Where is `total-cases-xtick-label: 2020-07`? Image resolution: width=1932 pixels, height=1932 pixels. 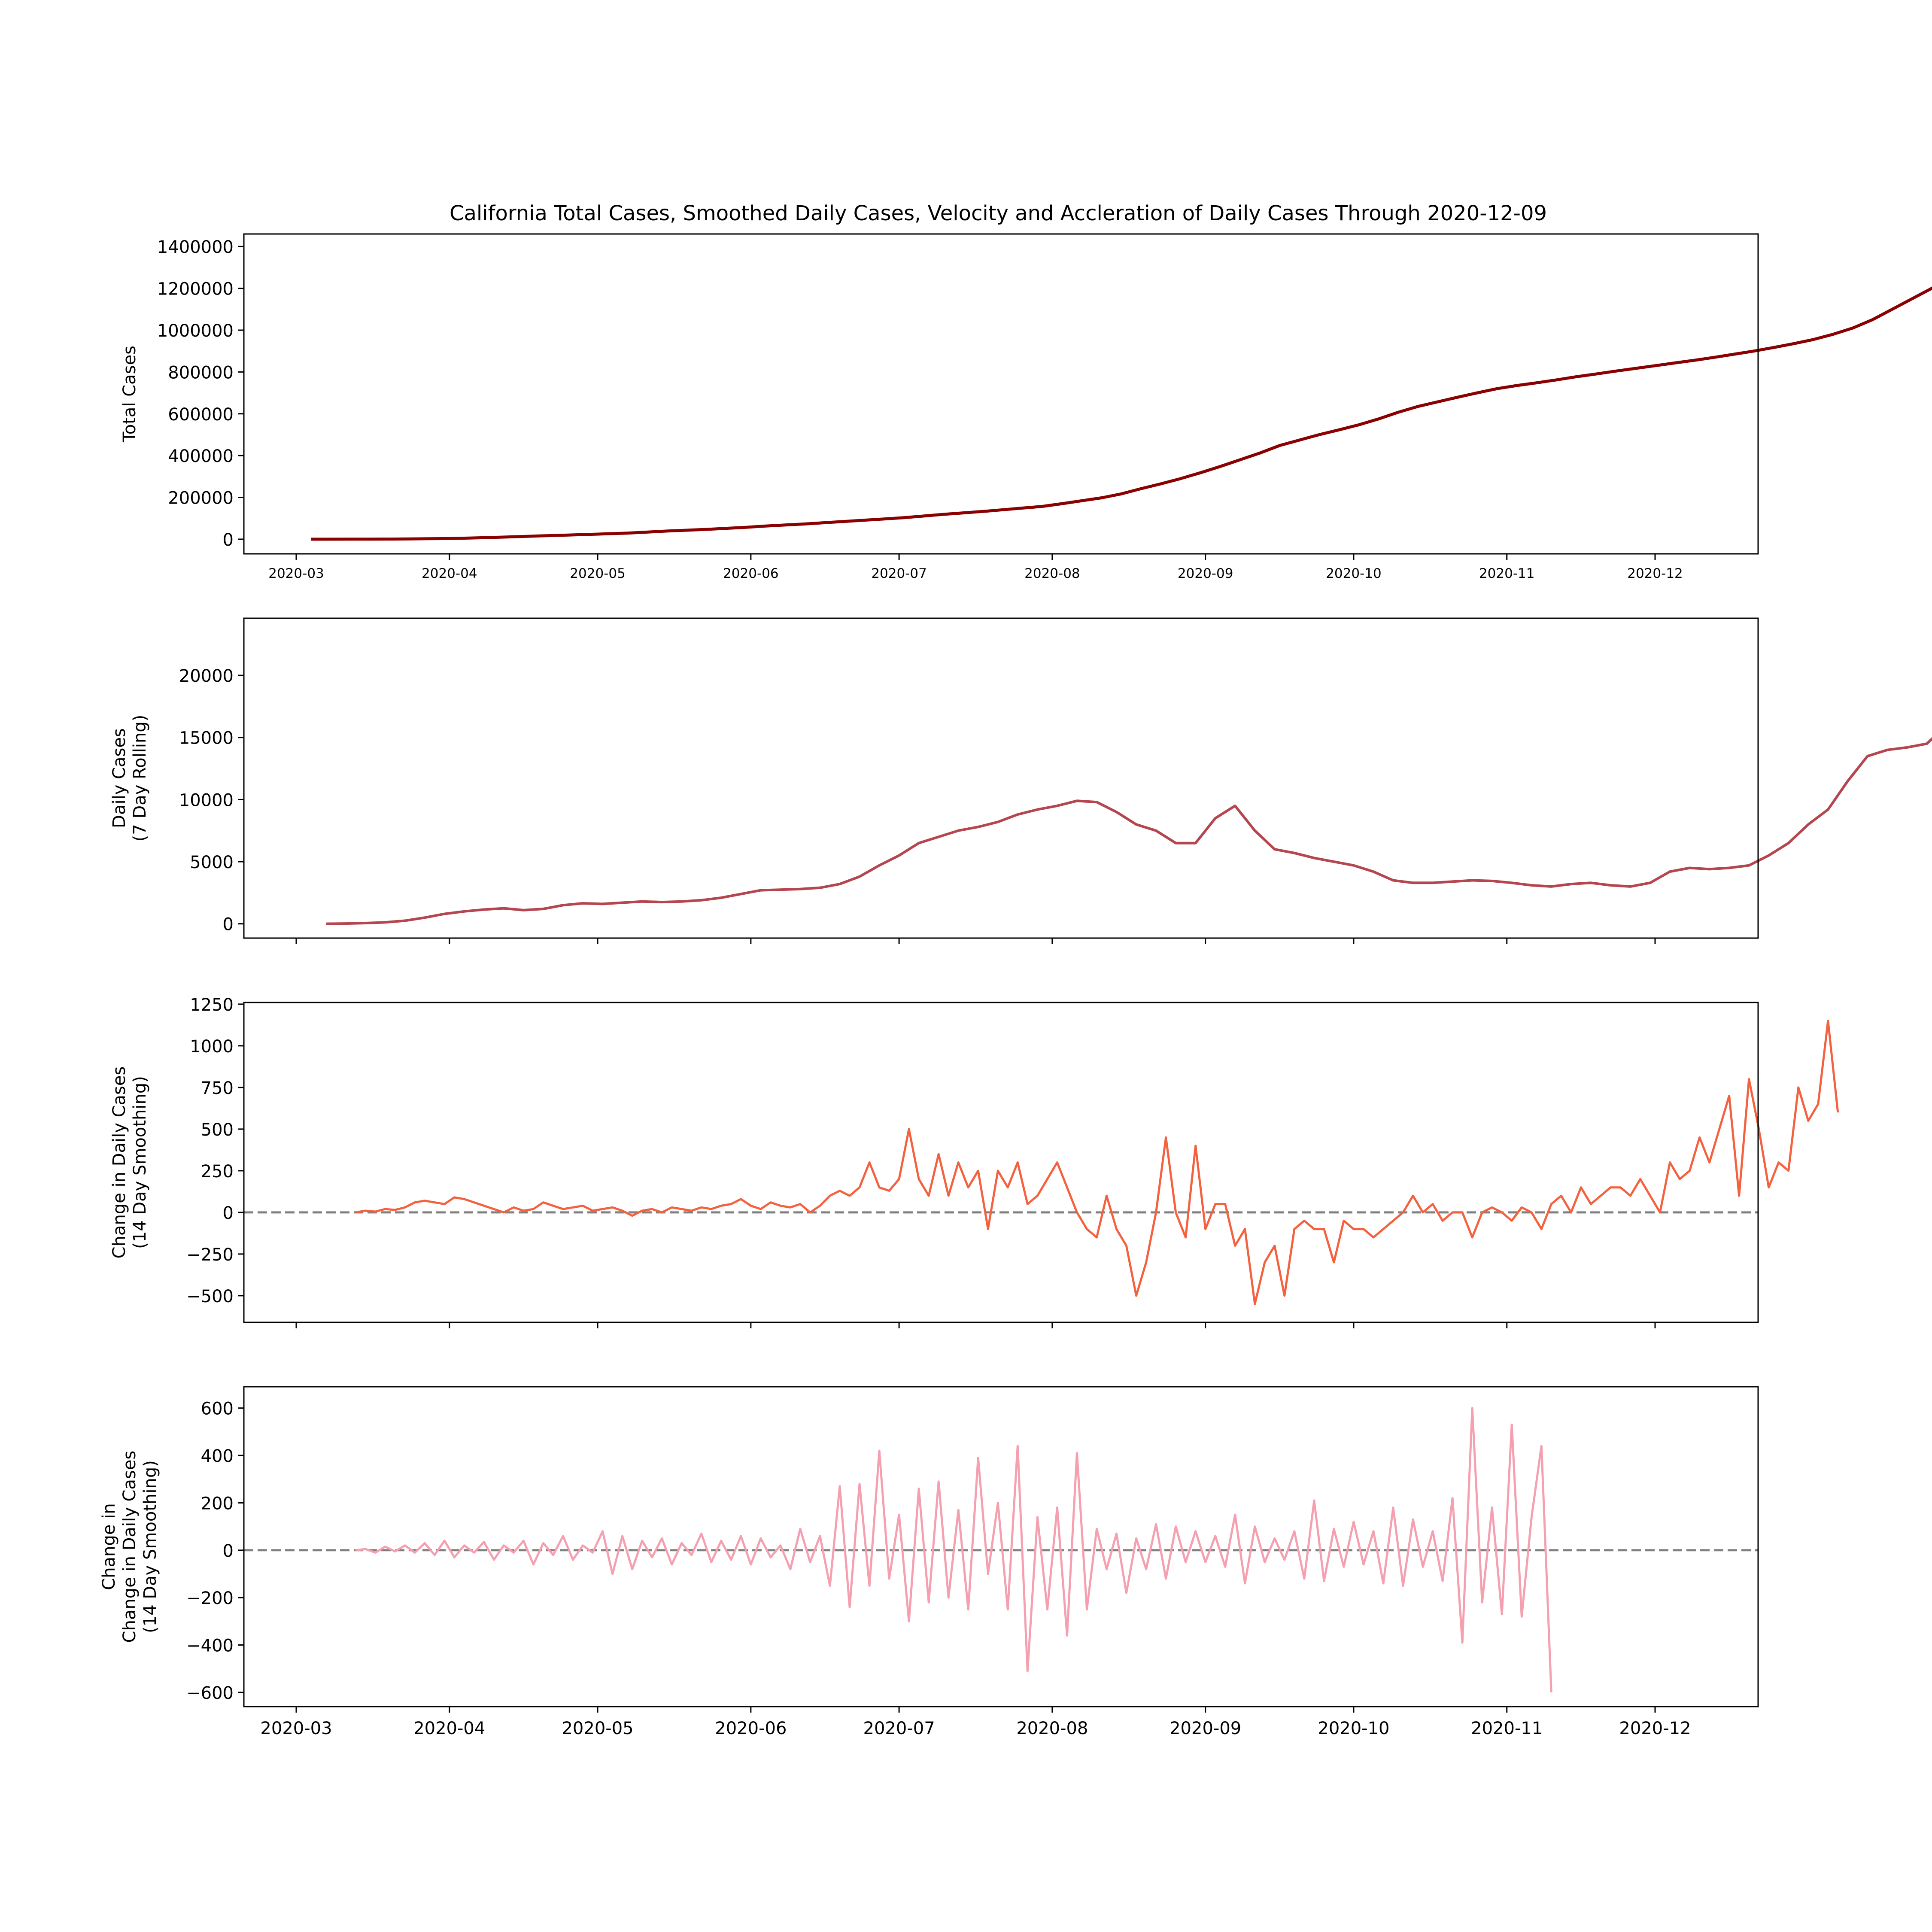
total-cases-xtick-label: 2020-07 is located at coordinates (899, 574).